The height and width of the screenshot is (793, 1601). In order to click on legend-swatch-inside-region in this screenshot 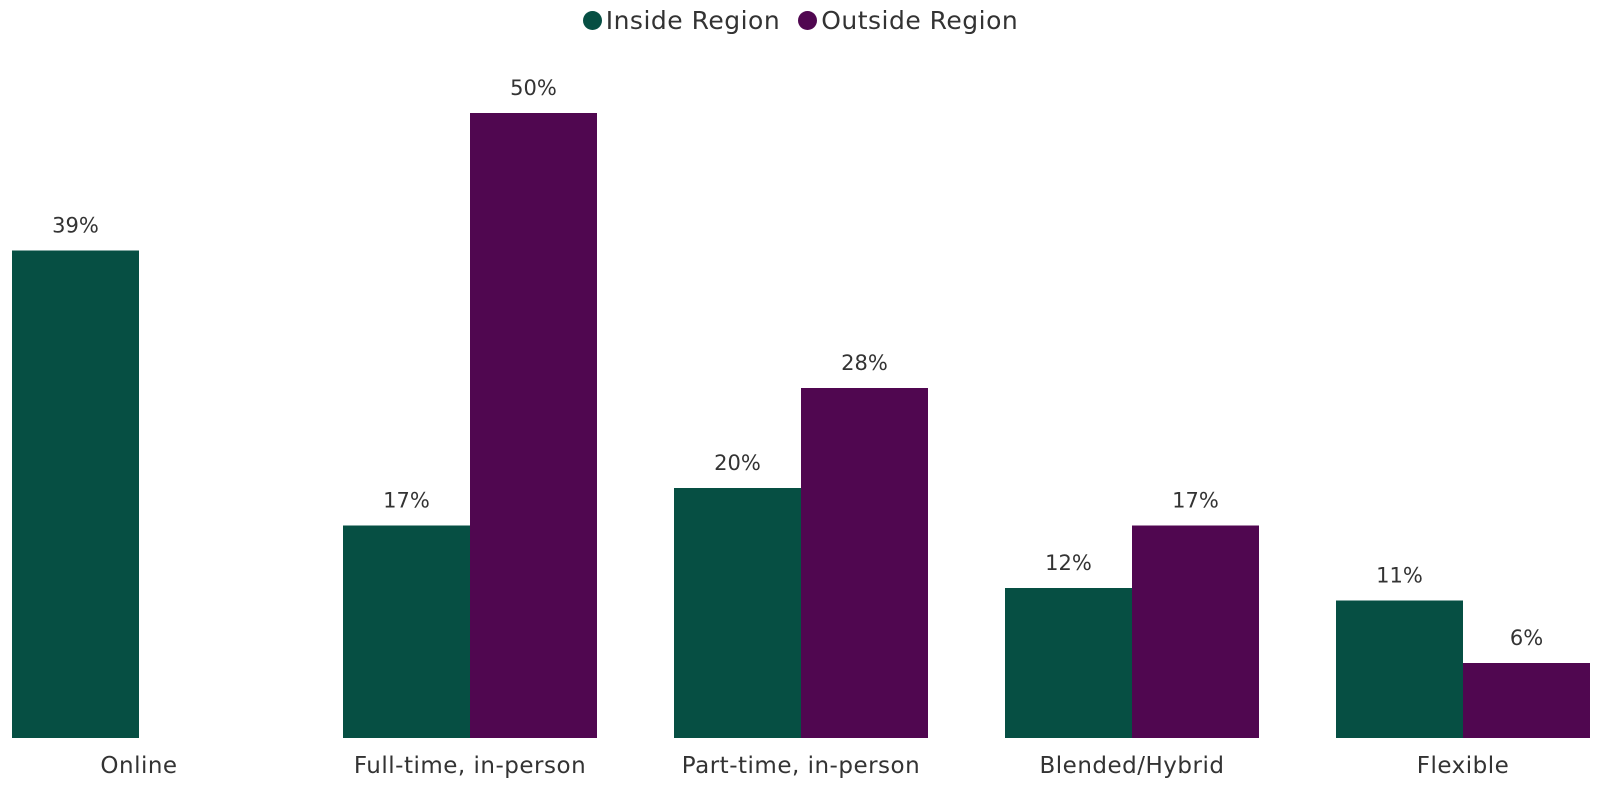, I will do `click(592, 20)`.